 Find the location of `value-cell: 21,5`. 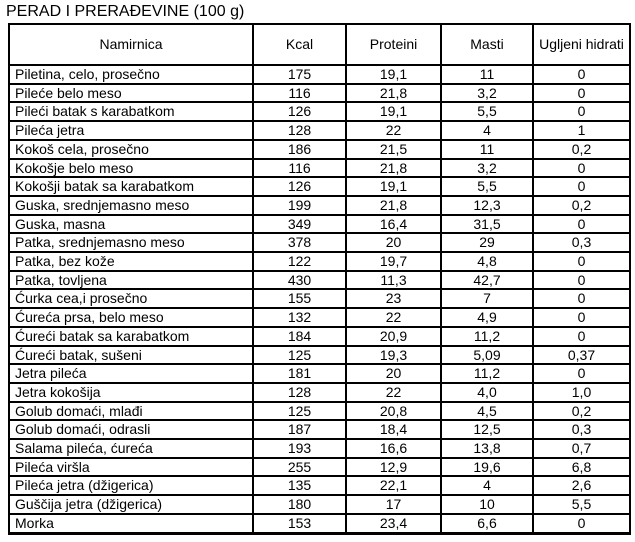

value-cell: 21,5 is located at coordinates (393, 149).